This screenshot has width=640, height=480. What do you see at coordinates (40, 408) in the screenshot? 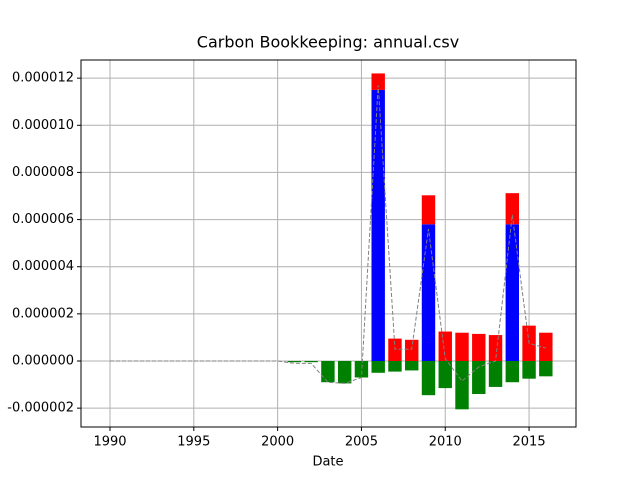
I see `y-tick-label: -0.000002` at bounding box center [40, 408].